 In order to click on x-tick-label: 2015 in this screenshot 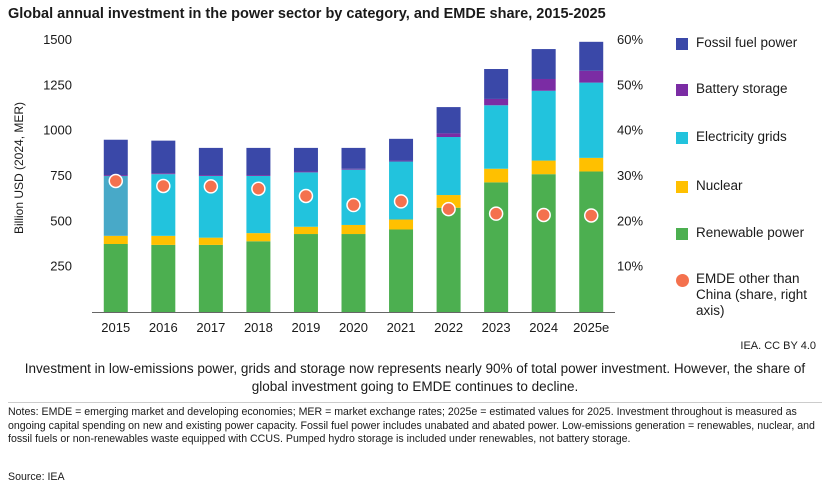, I will do `click(115, 327)`.